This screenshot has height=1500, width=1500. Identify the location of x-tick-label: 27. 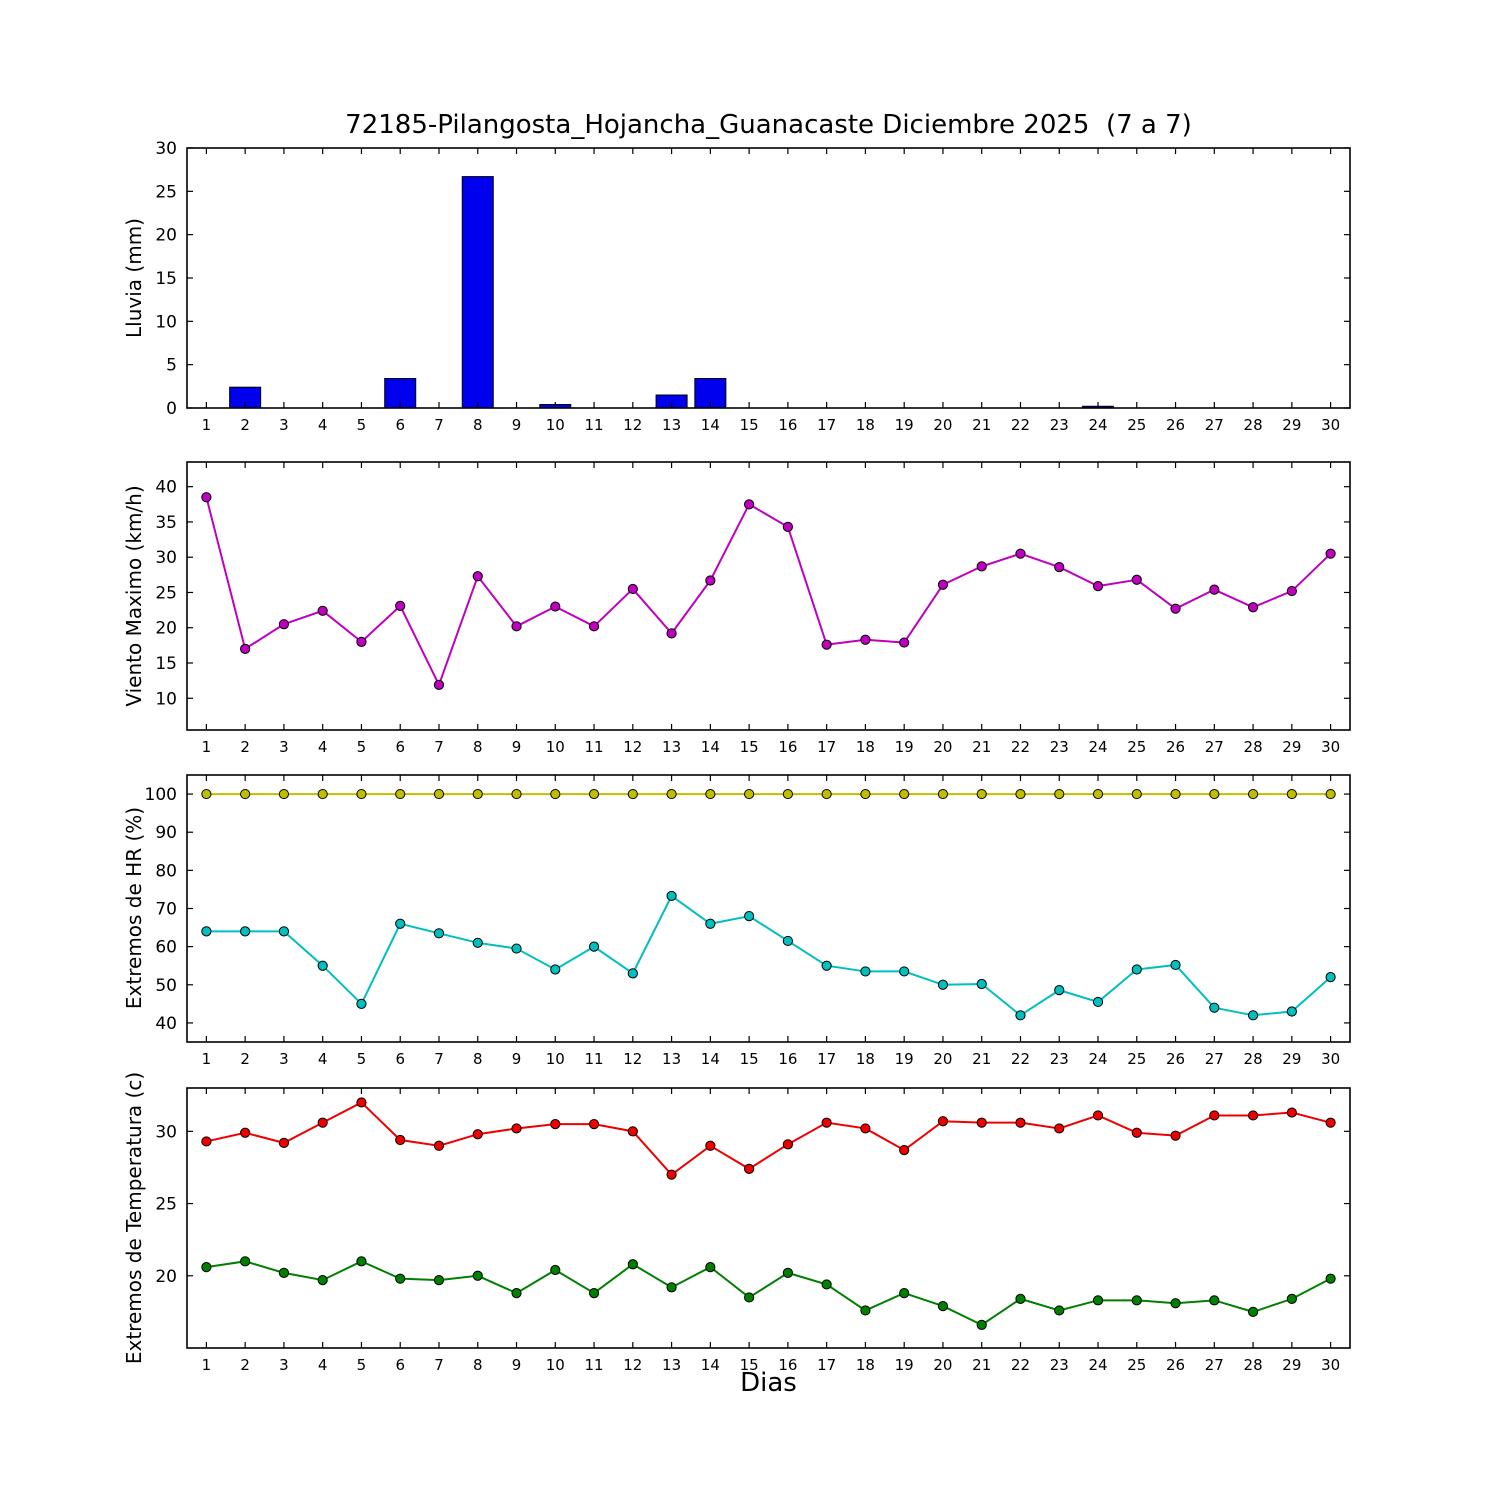
(1214, 1059).